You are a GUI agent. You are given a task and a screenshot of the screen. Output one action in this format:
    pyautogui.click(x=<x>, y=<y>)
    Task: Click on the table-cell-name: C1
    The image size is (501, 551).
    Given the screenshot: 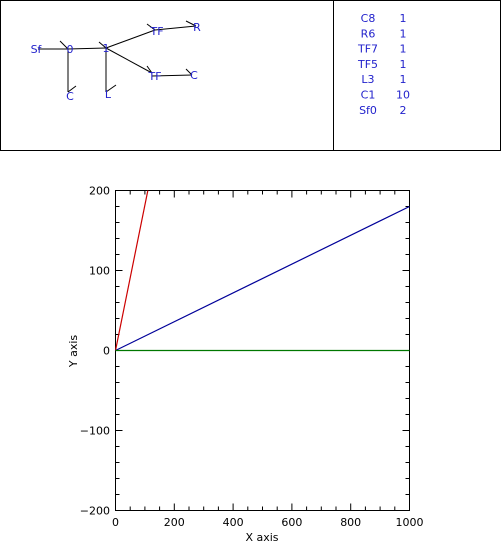 What is the action you would take?
    pyautogui.click(x=368, y=95)
    